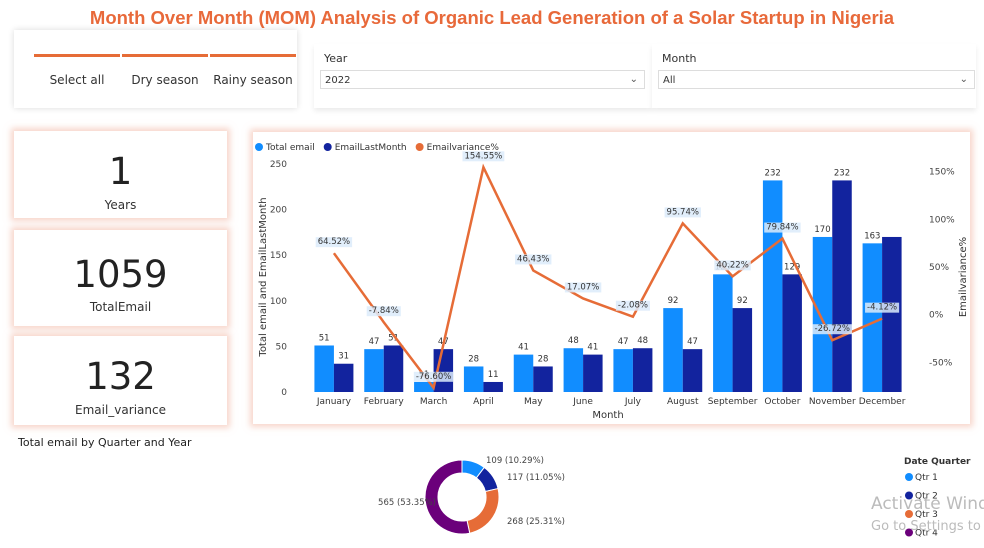 Image resolution: width=984 pixels, height=548 pixels. Describe the element at coordinates (927, 526) in the screenshot. I see `watermark: Go to Settings to activate Windows.` at that location.